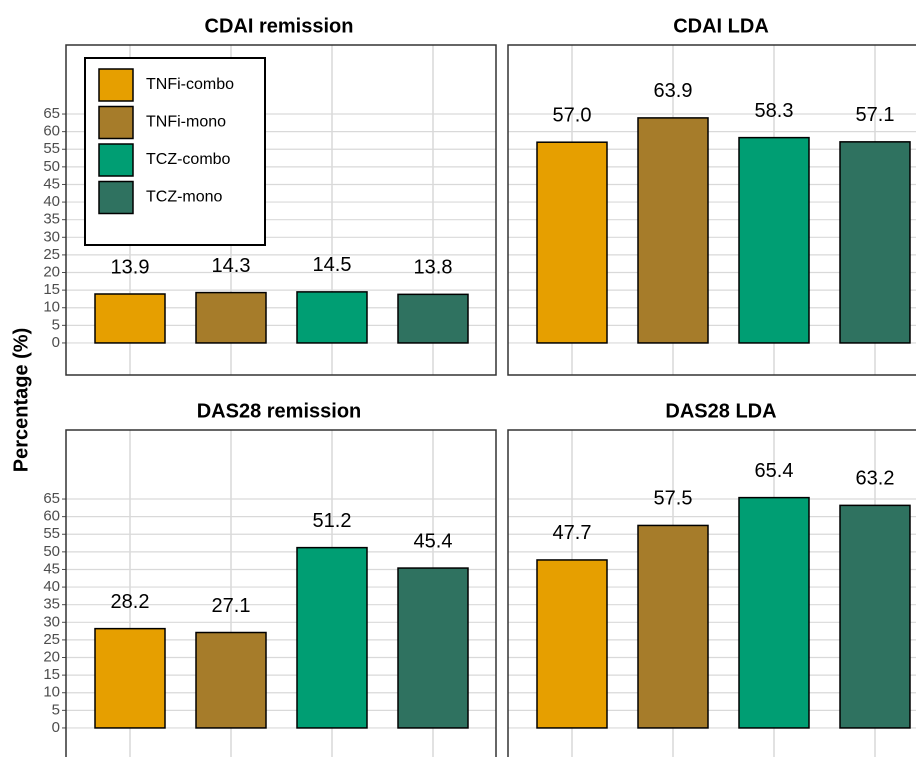 Image resolution: width=916 pixels, height=757 pixels. Describe the element at coordinates (572, 533) in the screenshot. I see `value-label: 47.7` at that location.